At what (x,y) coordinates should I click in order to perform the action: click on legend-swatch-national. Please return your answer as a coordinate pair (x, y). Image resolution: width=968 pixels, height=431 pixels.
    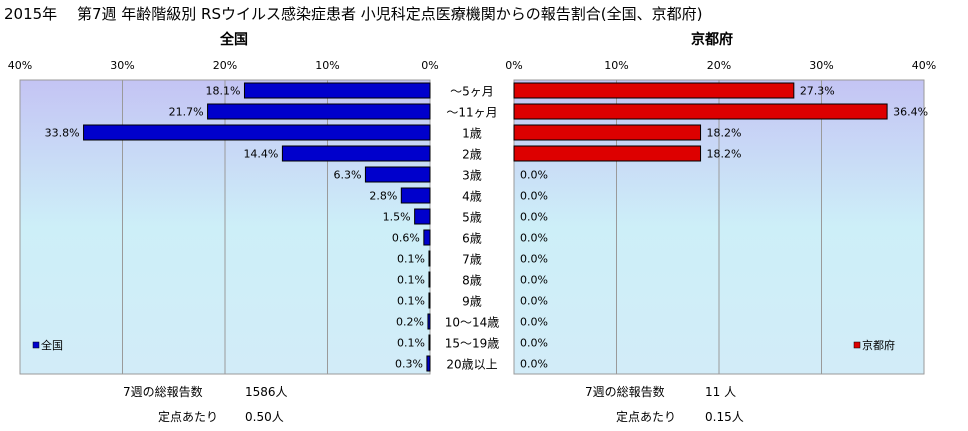
    Looking at the image, I should click on (36, 345).